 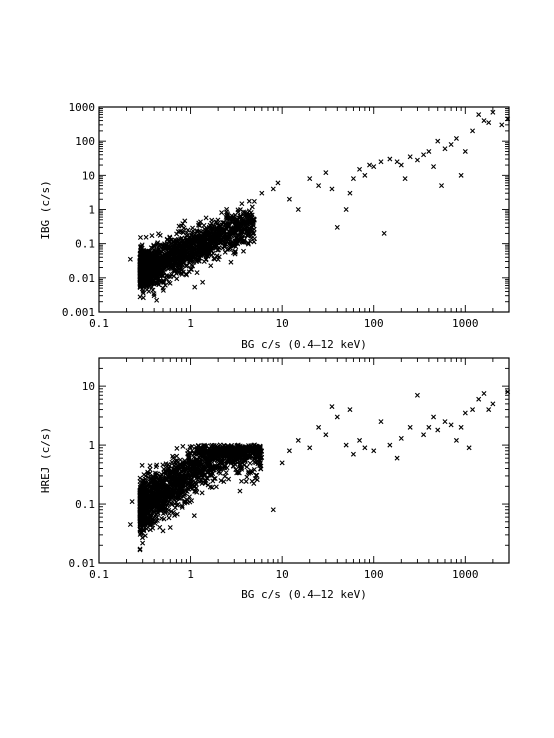 I want to click on x-tick-label: 1, so click(x=190, y=574).